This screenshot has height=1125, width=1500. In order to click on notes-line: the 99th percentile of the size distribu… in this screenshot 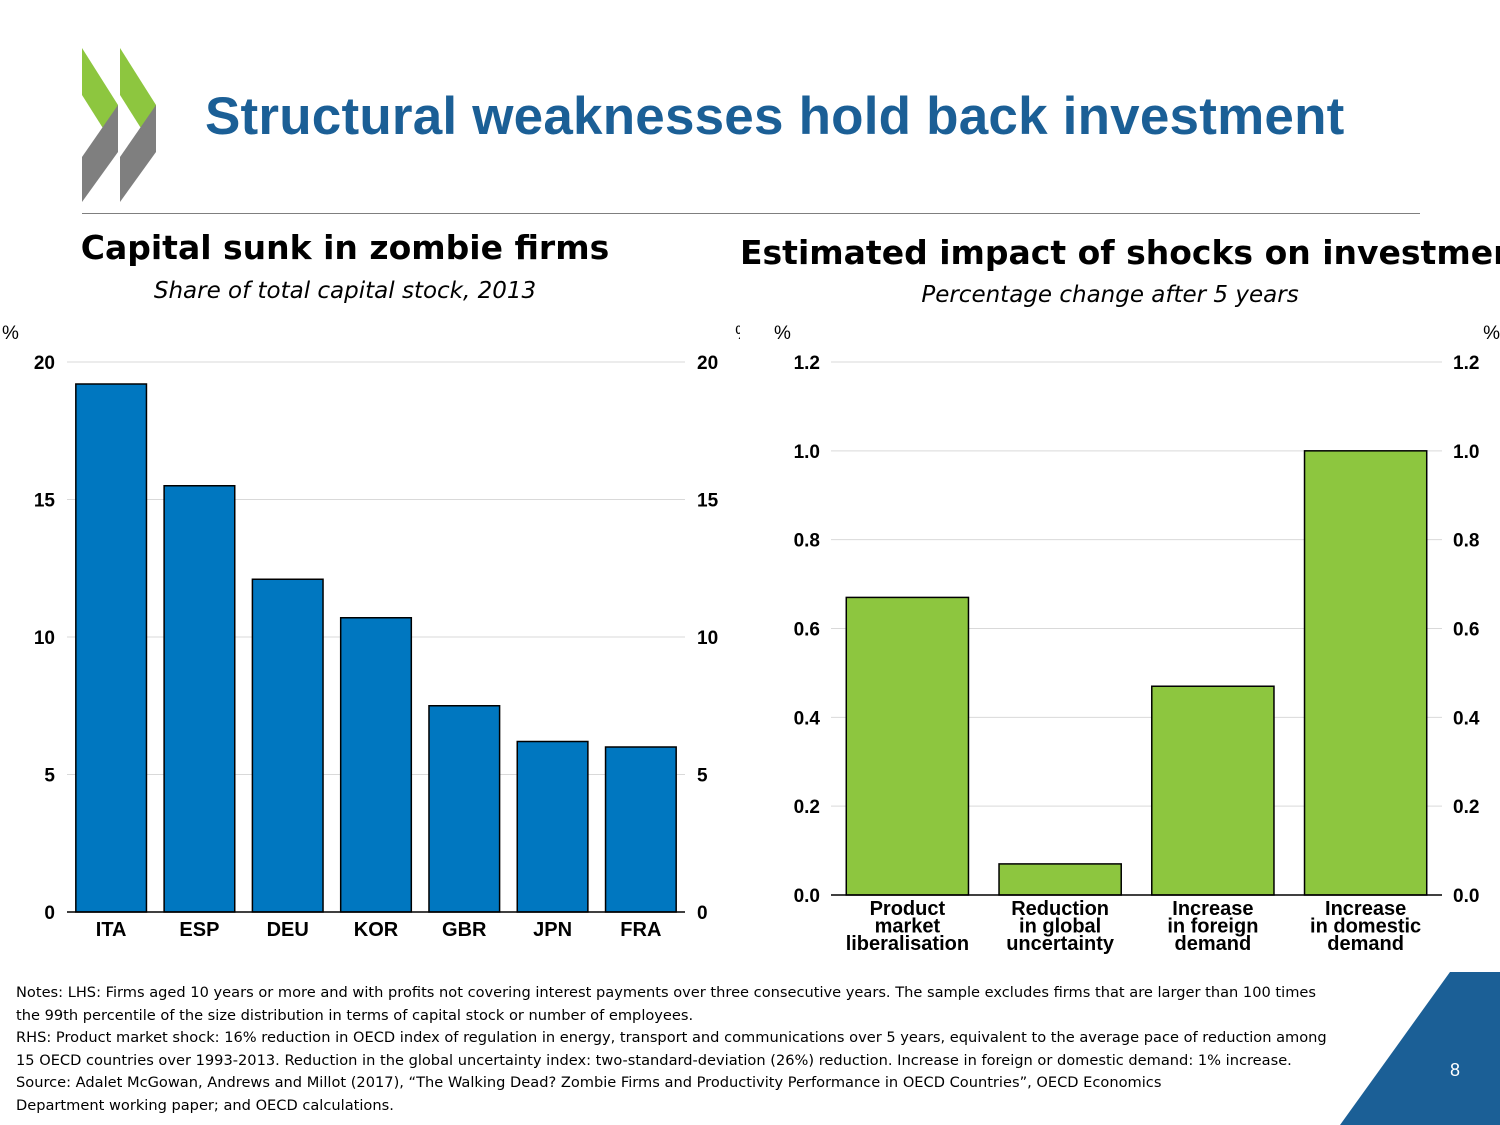, I will do `click(355, 1015)`.